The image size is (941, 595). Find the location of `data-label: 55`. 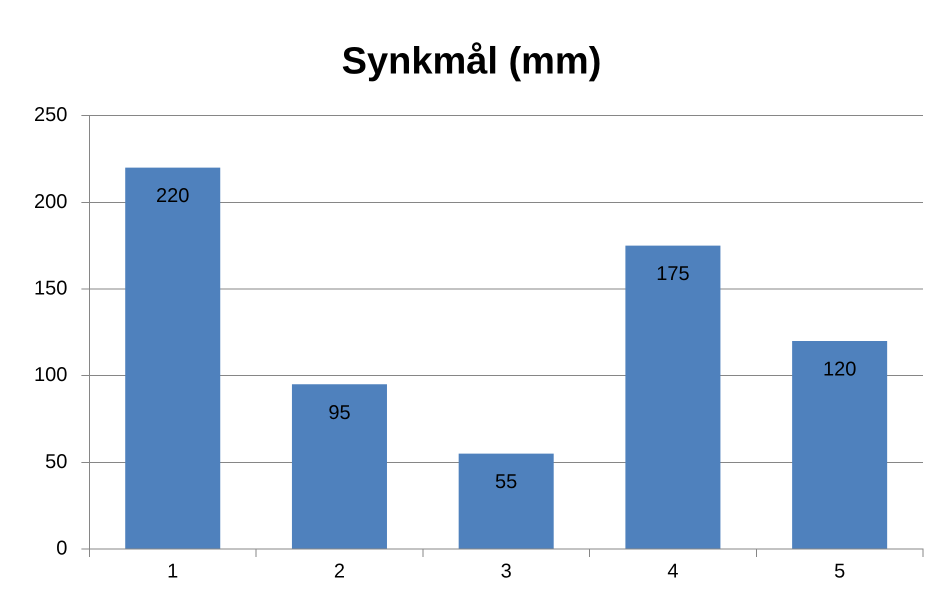

data-label: 55 is located at coordinates (506, 482).